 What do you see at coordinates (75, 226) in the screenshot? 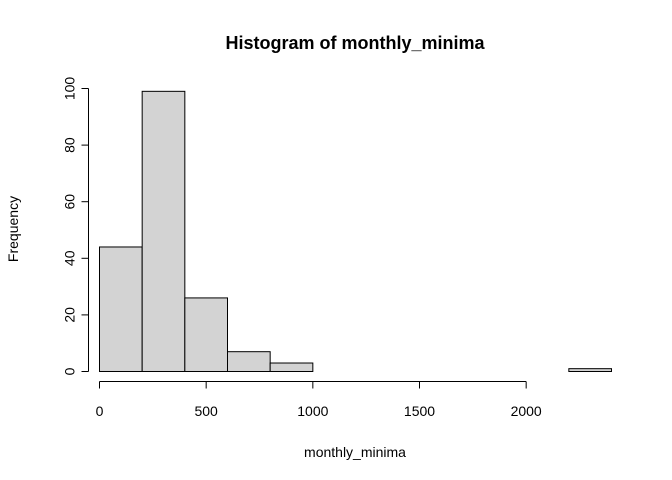
I see `y-axis: 0 20 40 60 80 100` at bounding box center [75, 226].